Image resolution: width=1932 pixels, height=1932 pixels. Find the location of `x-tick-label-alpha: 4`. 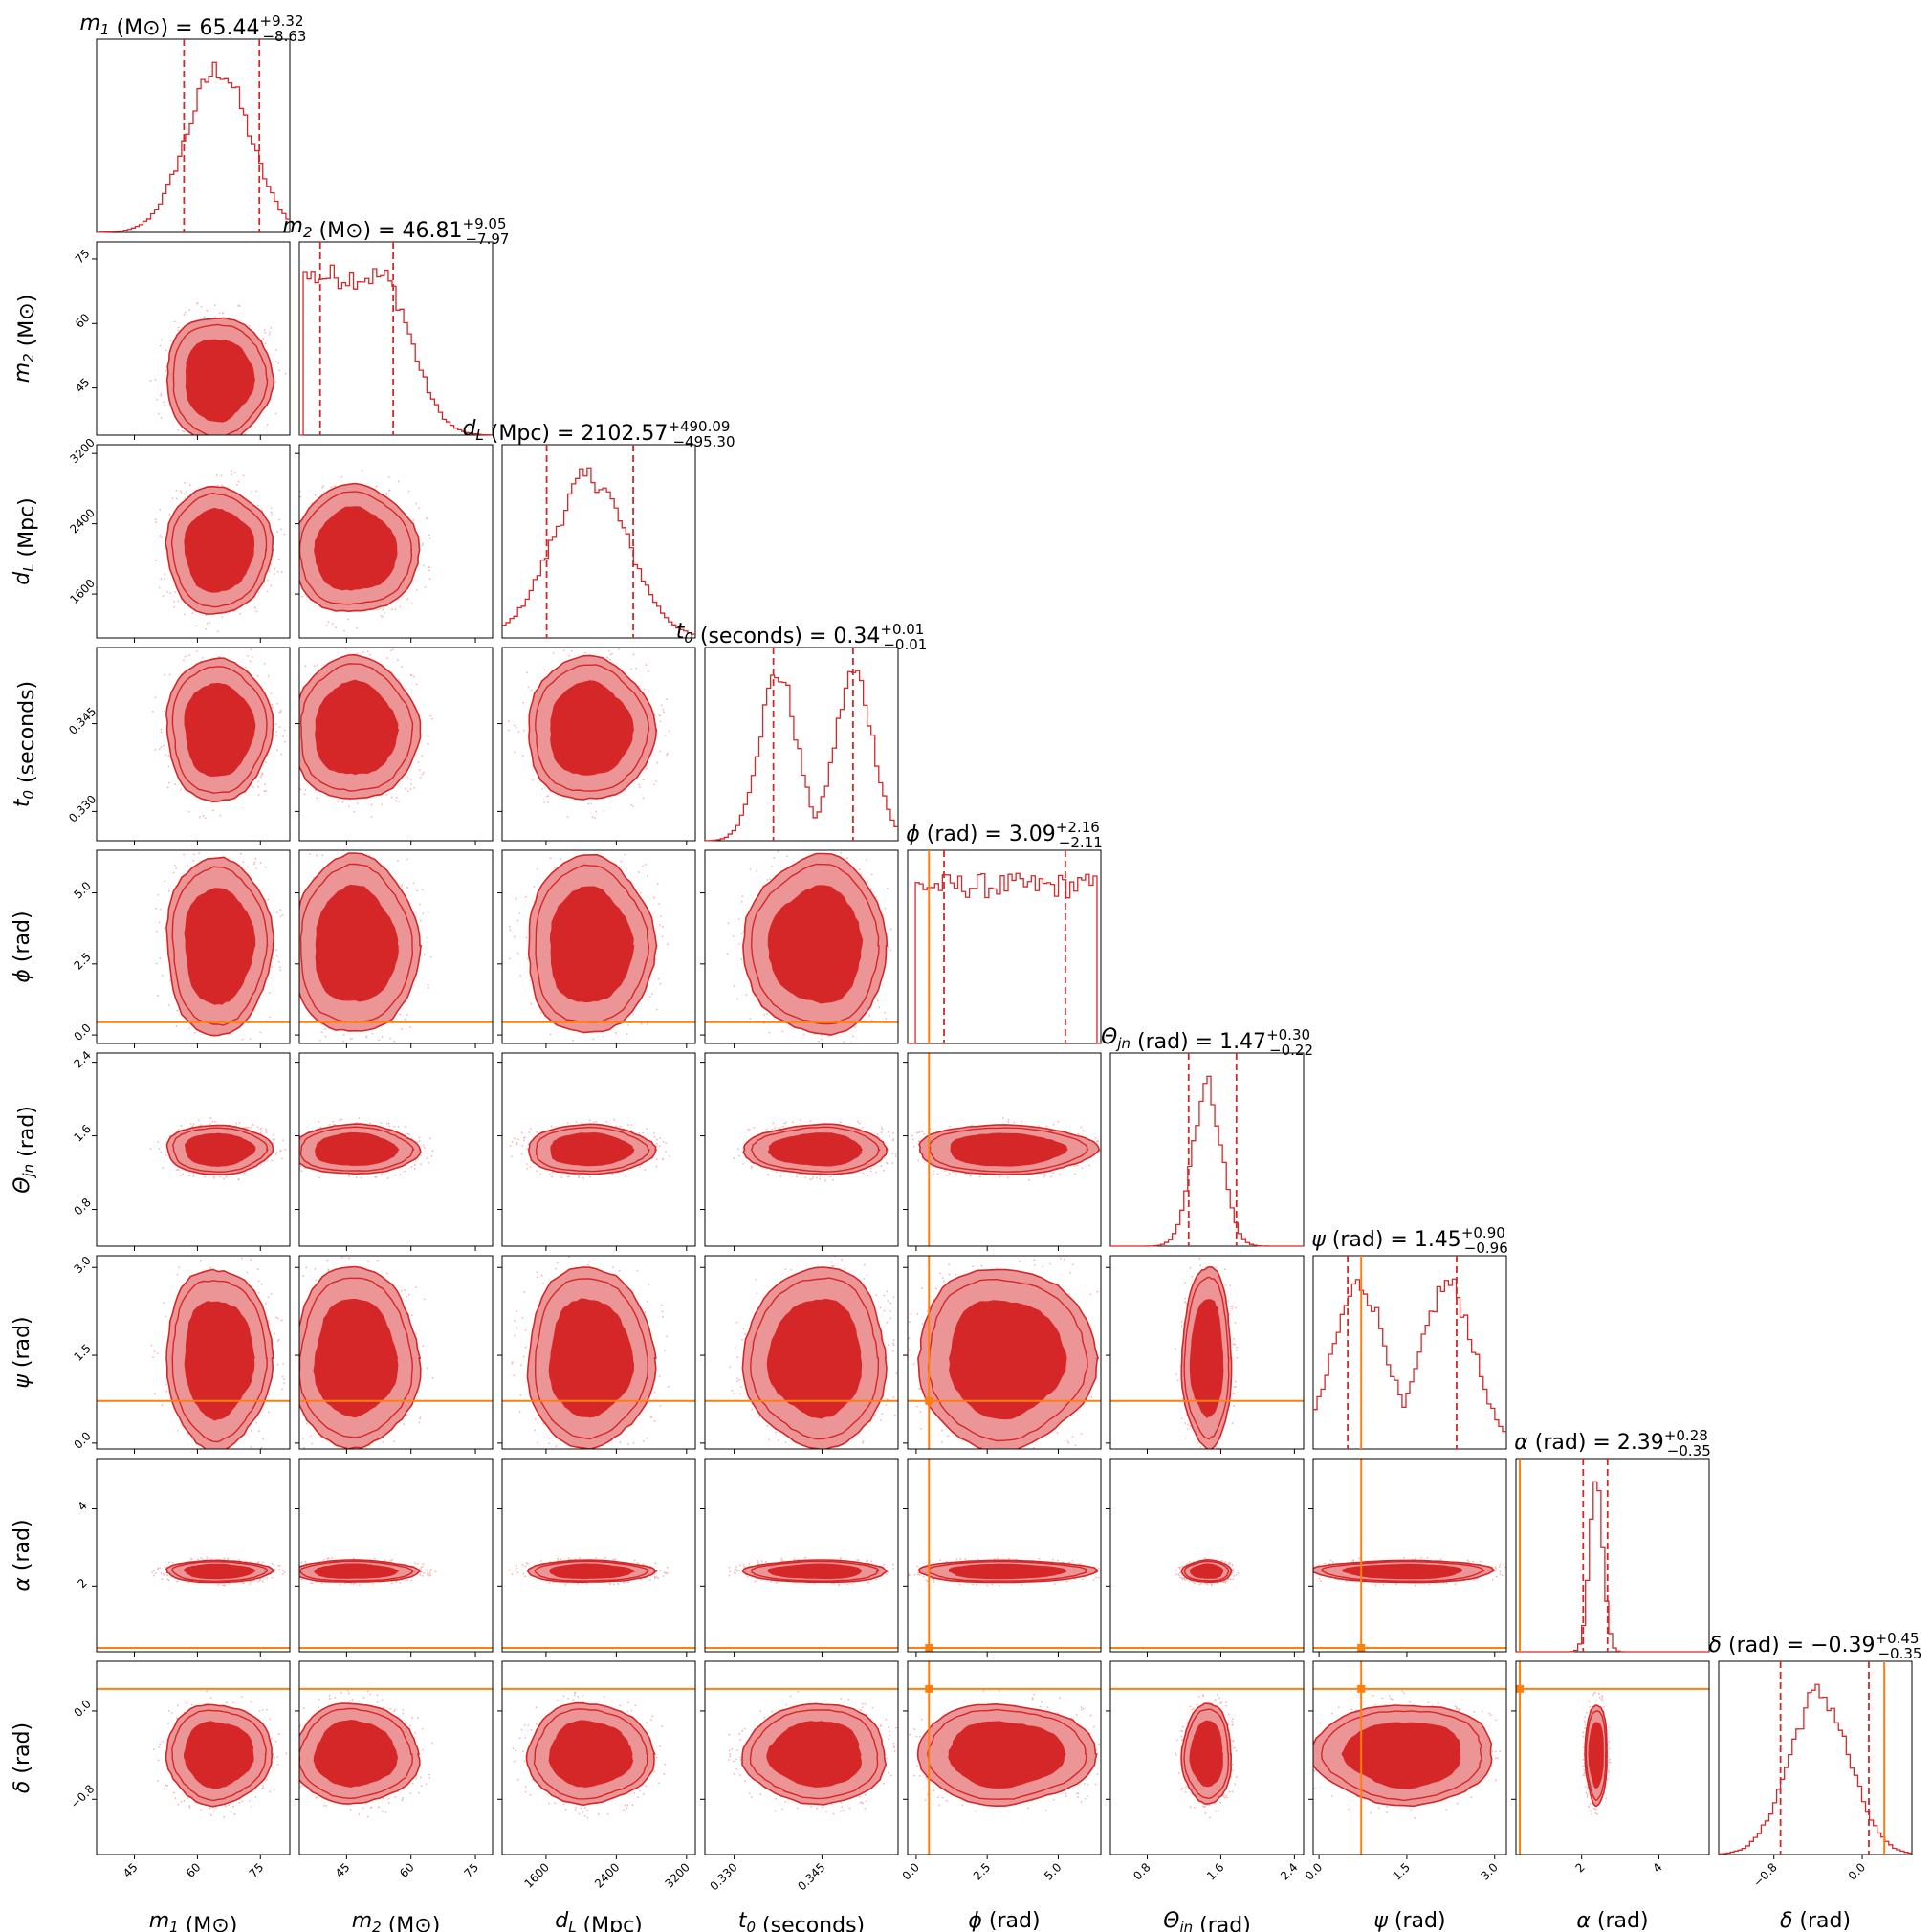

x-tick-label-alpha: 4 is located at coordinates (1657, 1867).